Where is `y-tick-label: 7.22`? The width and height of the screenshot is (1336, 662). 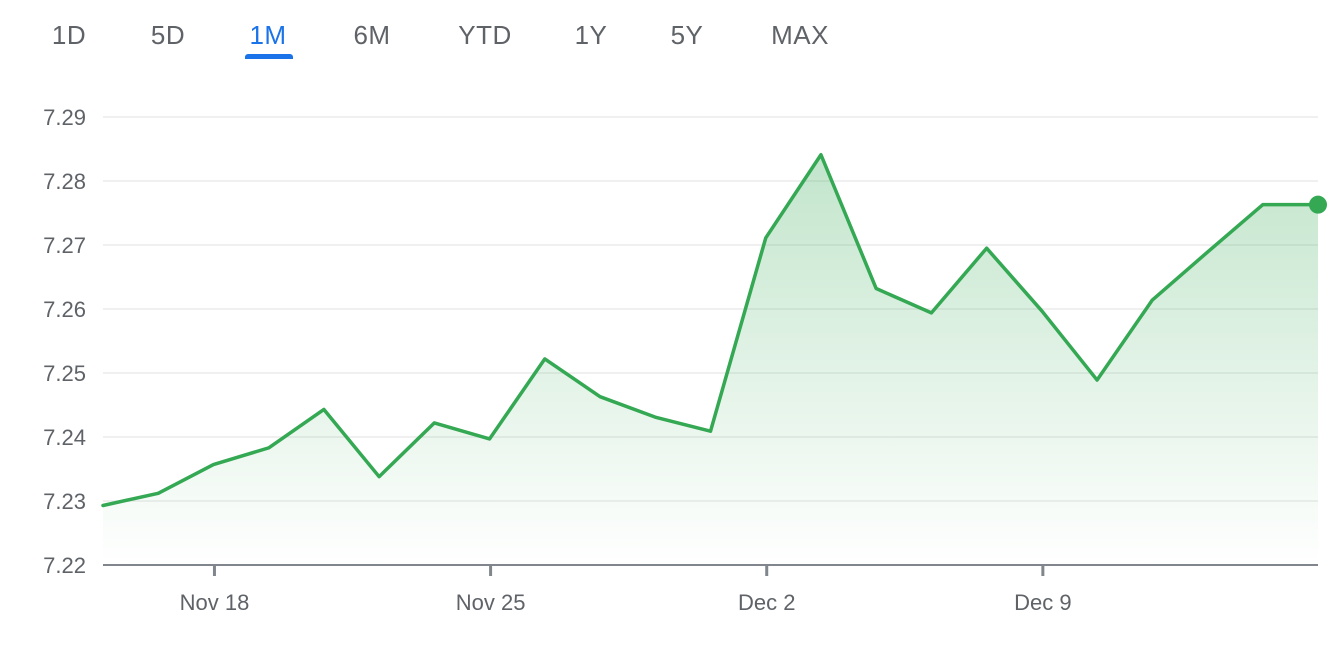
y-tick-label: 7.22 is located at coordinates (64, 565).